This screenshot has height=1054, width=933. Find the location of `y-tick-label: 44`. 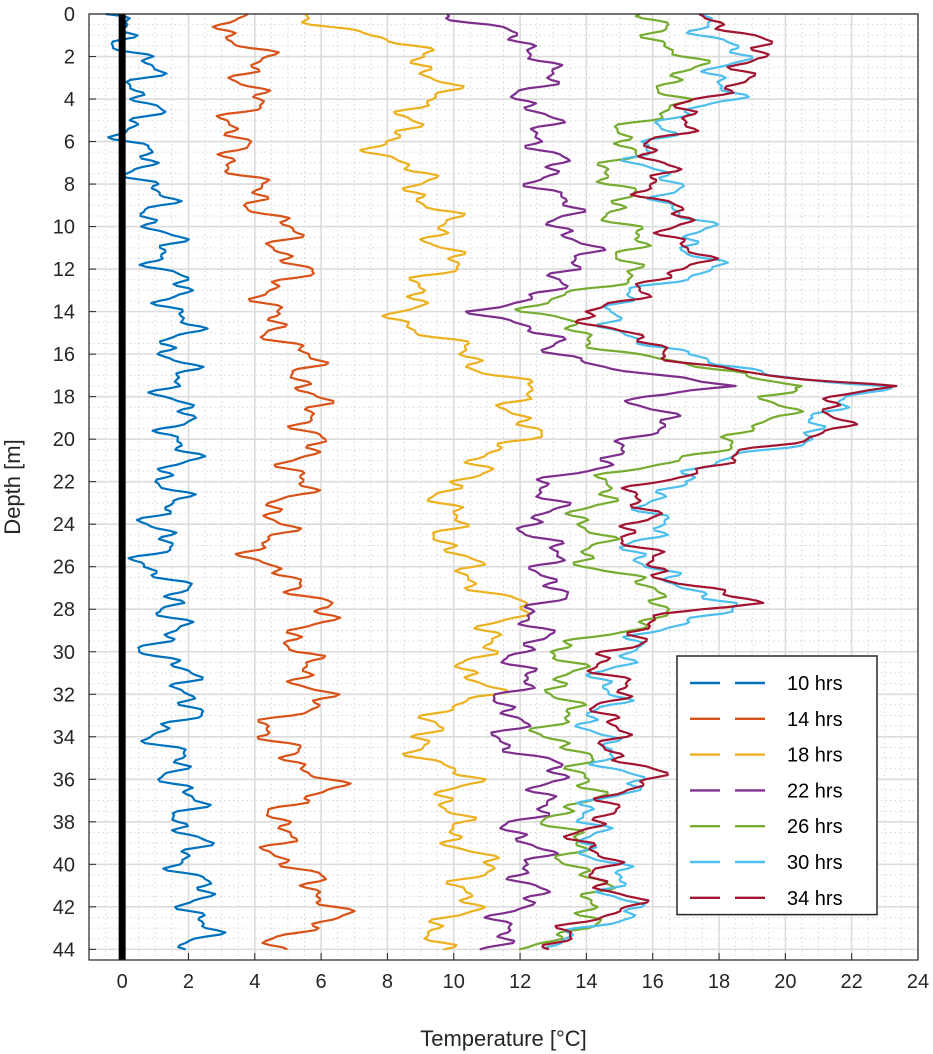

y-tick-label: 44 is located at coordinates (64, 950).